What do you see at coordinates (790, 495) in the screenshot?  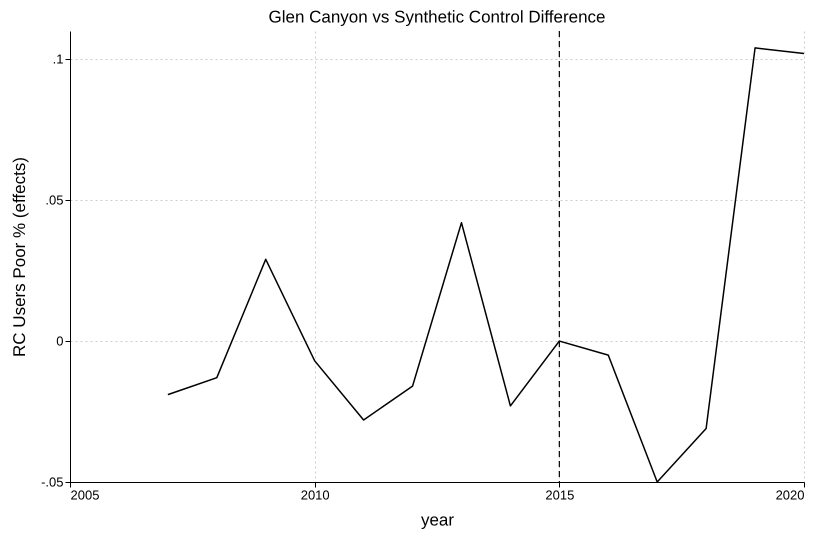 I see `x-tick-label: 2020` at bounding box center [790, 495].